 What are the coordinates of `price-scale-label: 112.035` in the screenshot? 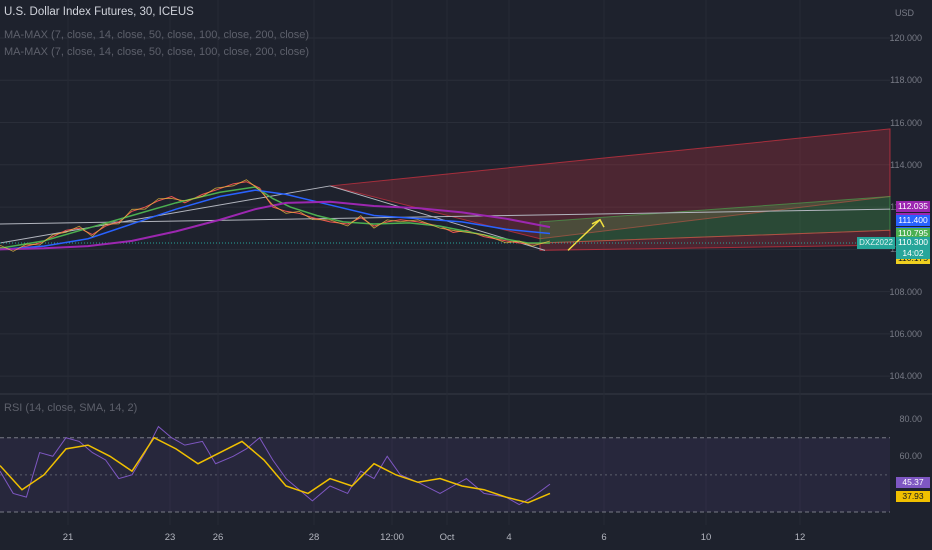 It's located at (913, 207).